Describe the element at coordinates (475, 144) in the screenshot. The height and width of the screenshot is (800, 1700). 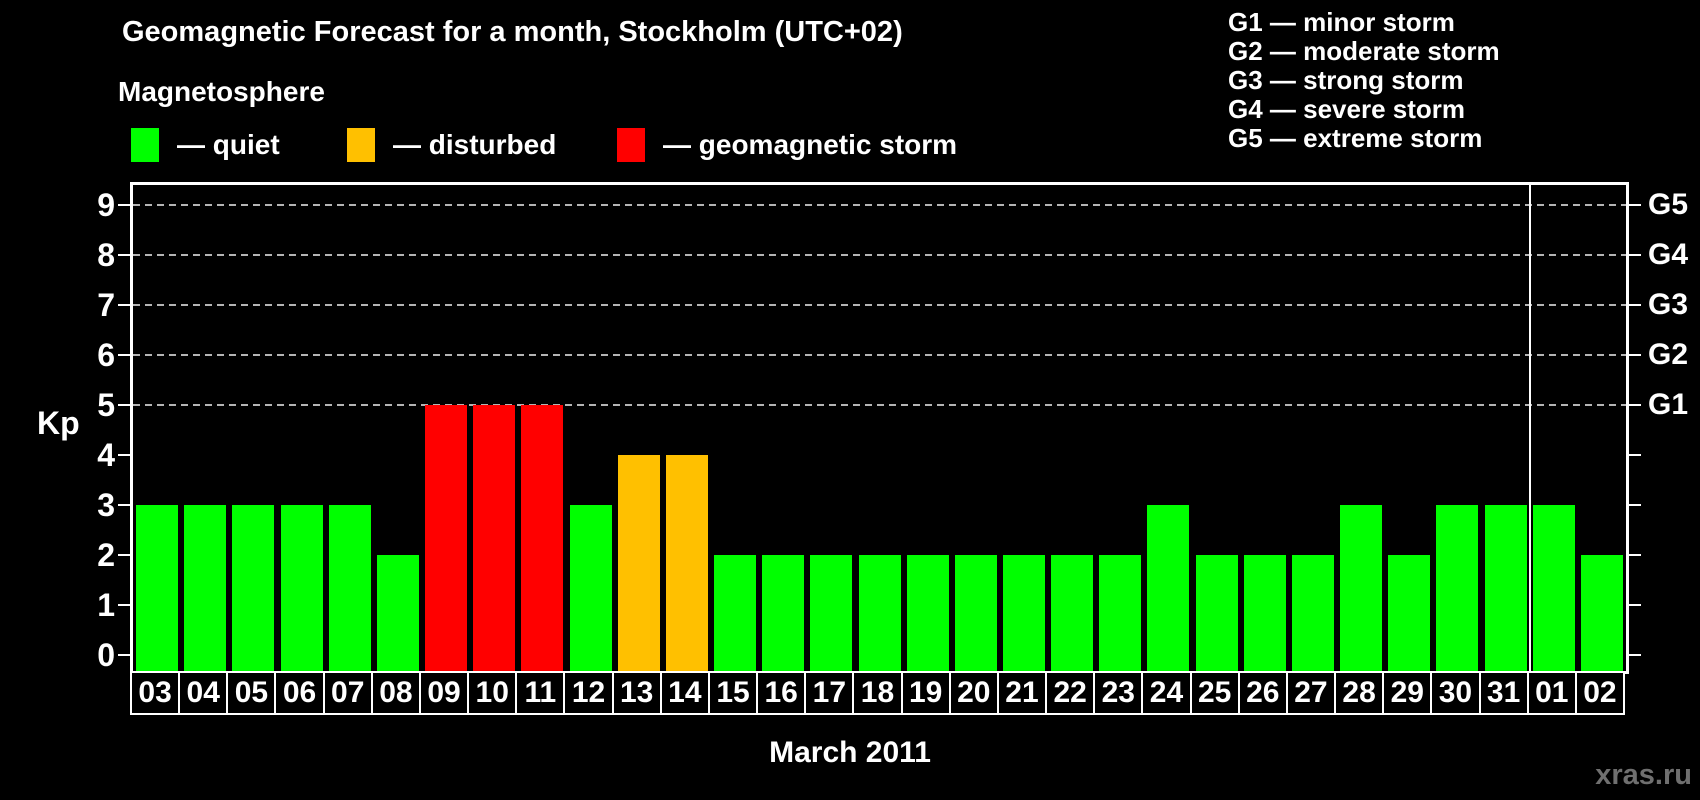
I see `legend-label-disturbed: — disturbed` at that location.